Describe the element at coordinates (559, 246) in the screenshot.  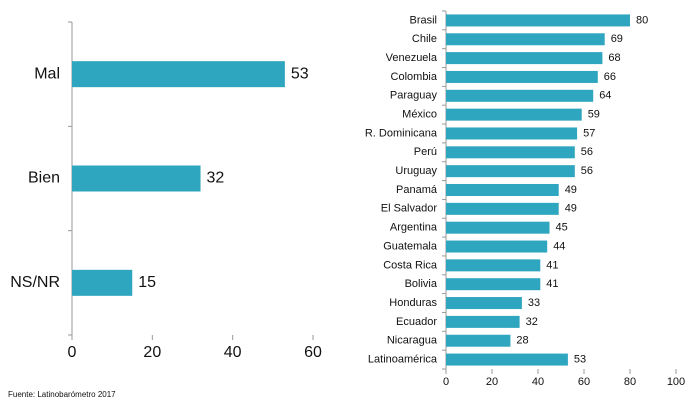
I see `value-label: 44` at that location.